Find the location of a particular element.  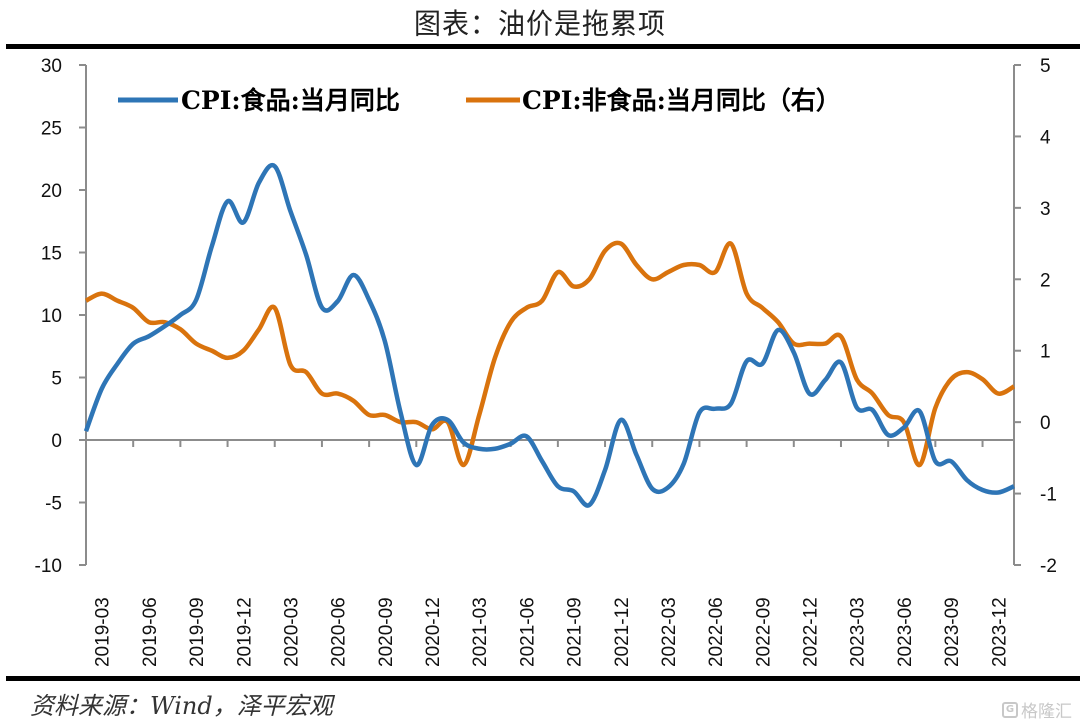

left-y-tick-label: 15 is located at coordinates (51, 254).